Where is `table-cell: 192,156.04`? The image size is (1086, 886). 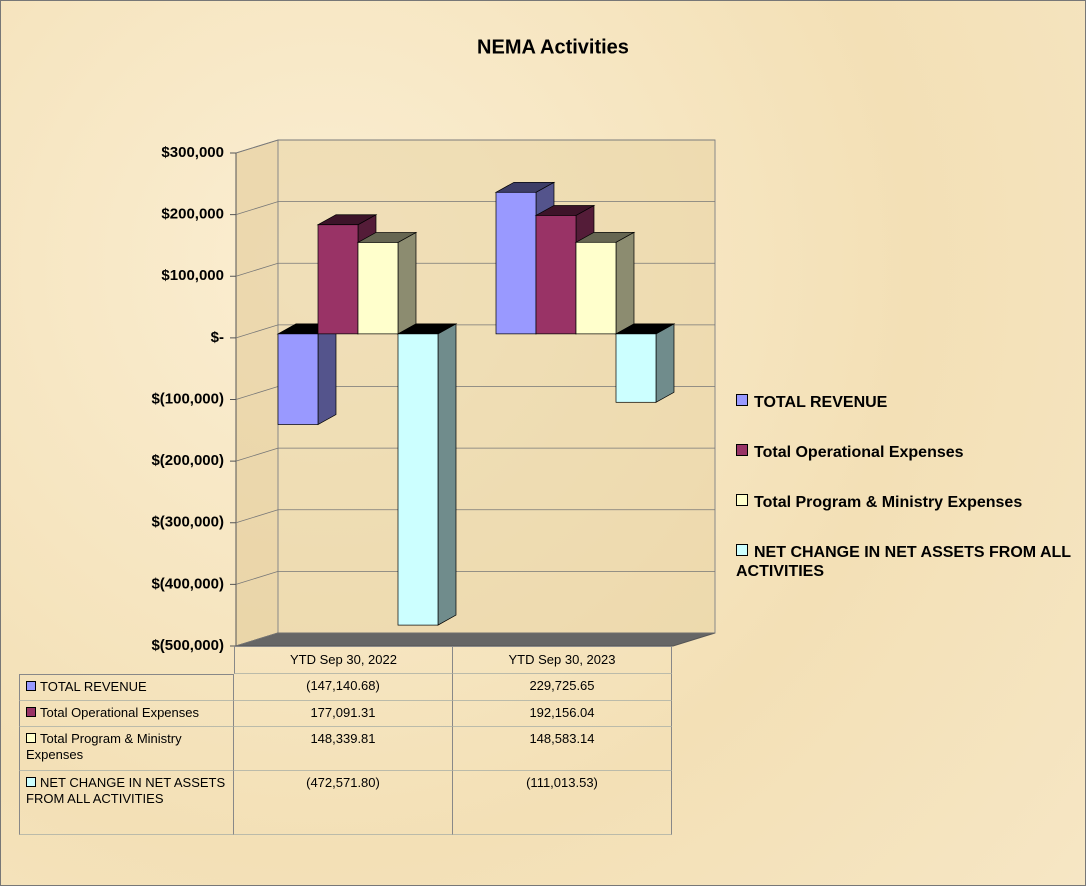
table-cell: 192,156.04 is located at coordinates (562, 714).